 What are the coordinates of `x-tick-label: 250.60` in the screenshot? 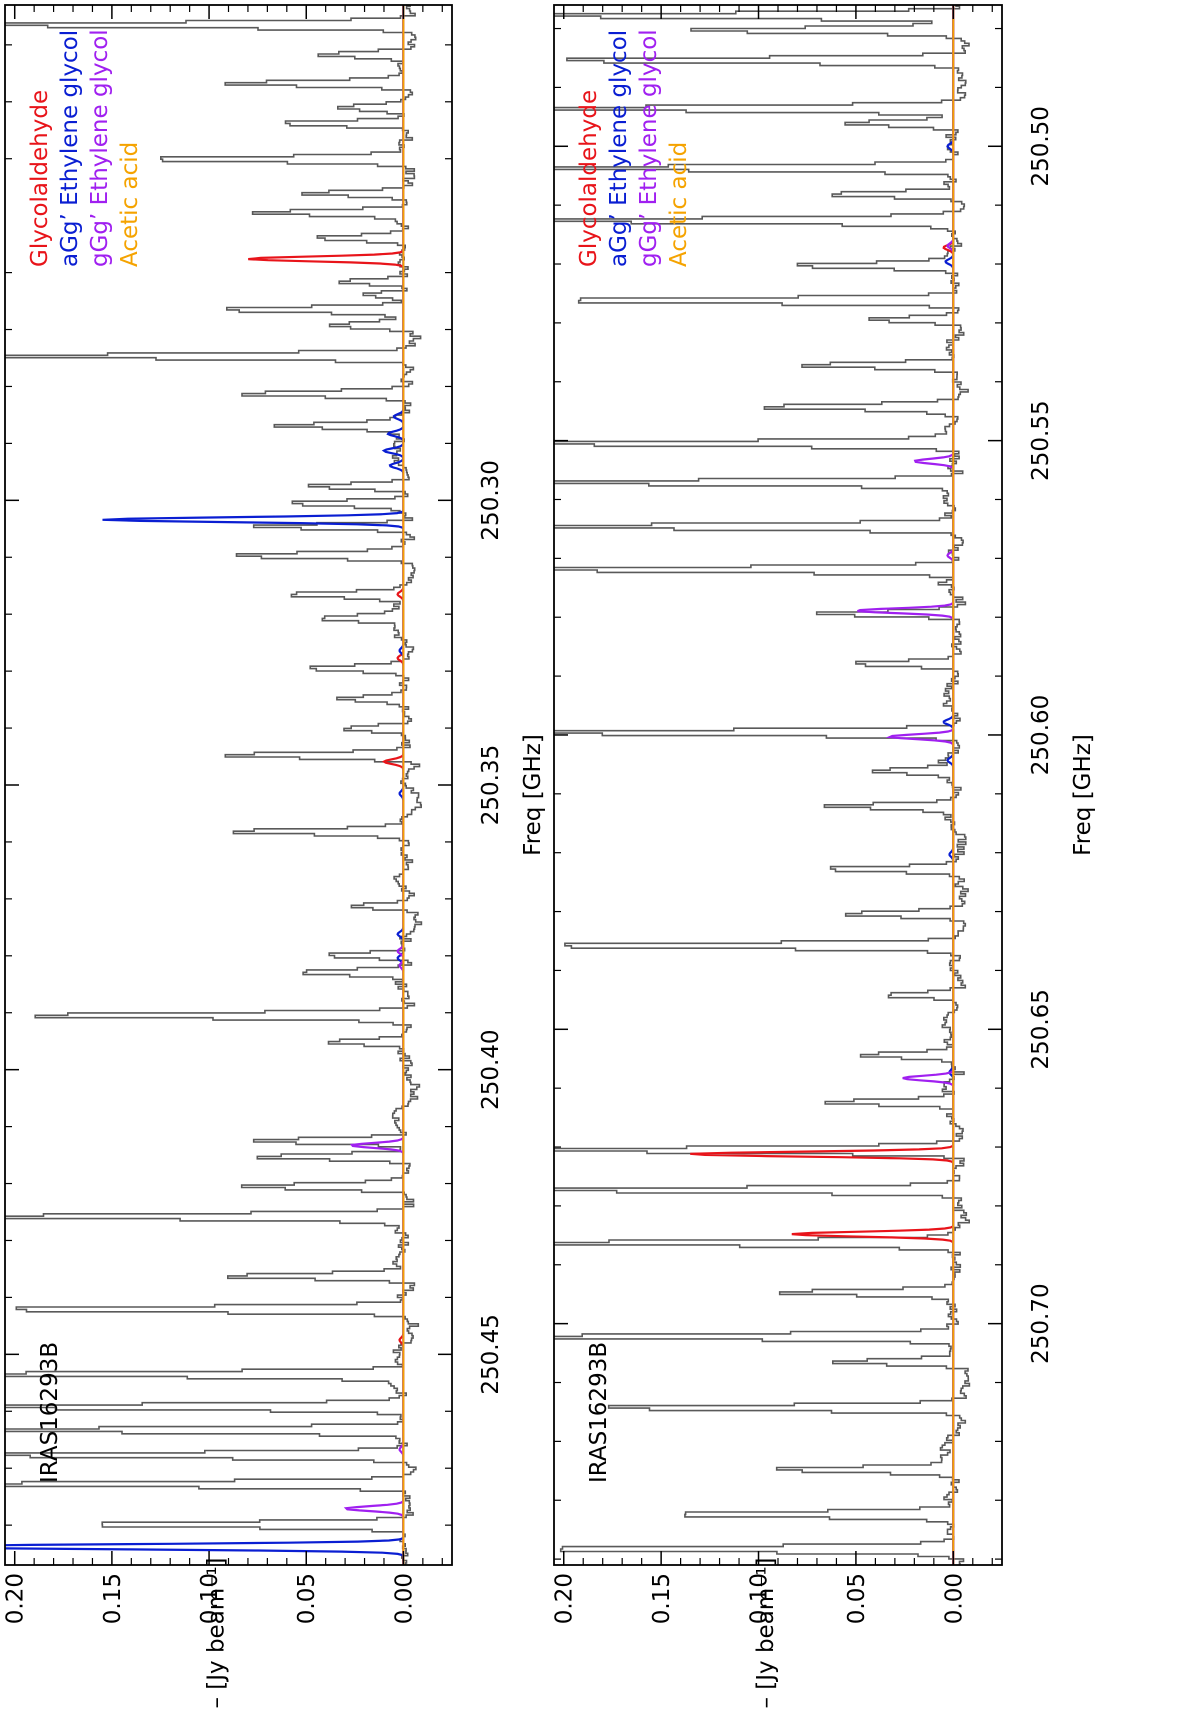 It's located at (1041, 735).